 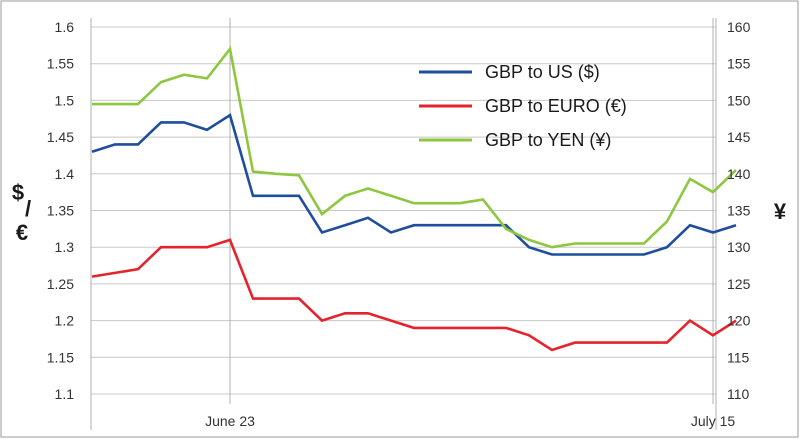 What do you see at coordinates (18, 192) in the screenshot?
I see `left-axis-label-dollar: $` at bounding box center [18, 192].